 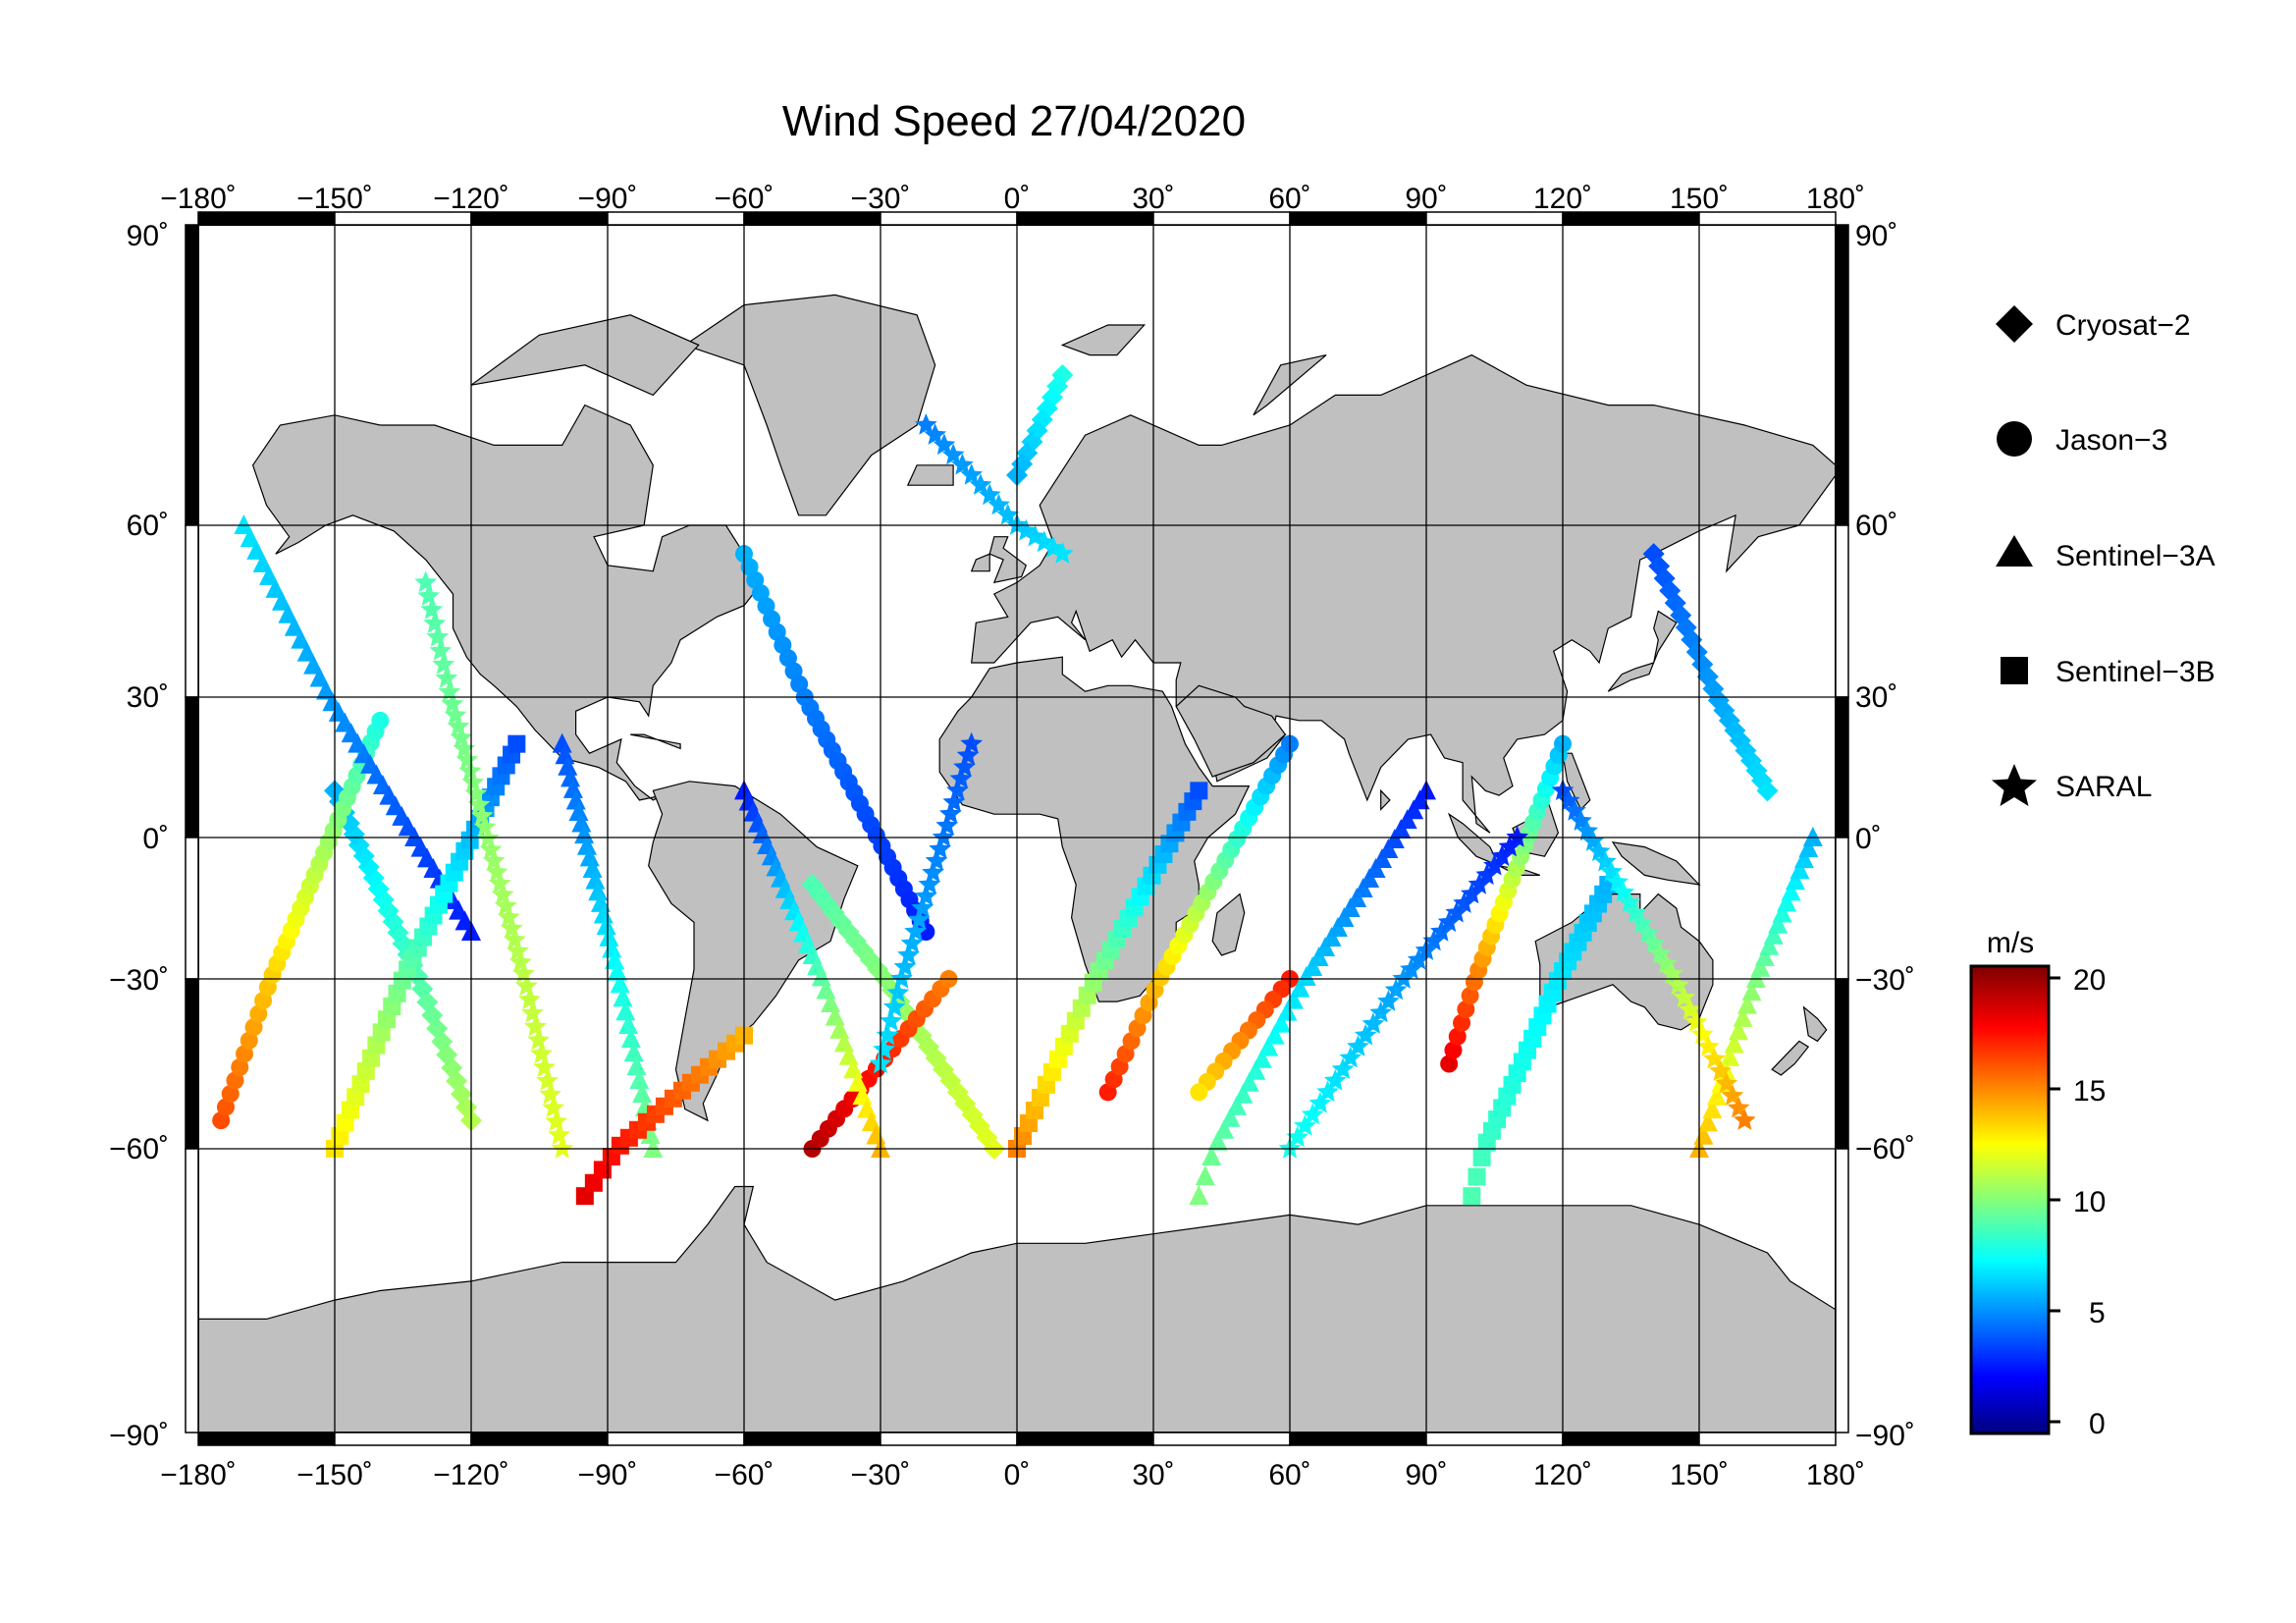 I want to click on colorbar-gradient, so click(x=2010, y=1199).